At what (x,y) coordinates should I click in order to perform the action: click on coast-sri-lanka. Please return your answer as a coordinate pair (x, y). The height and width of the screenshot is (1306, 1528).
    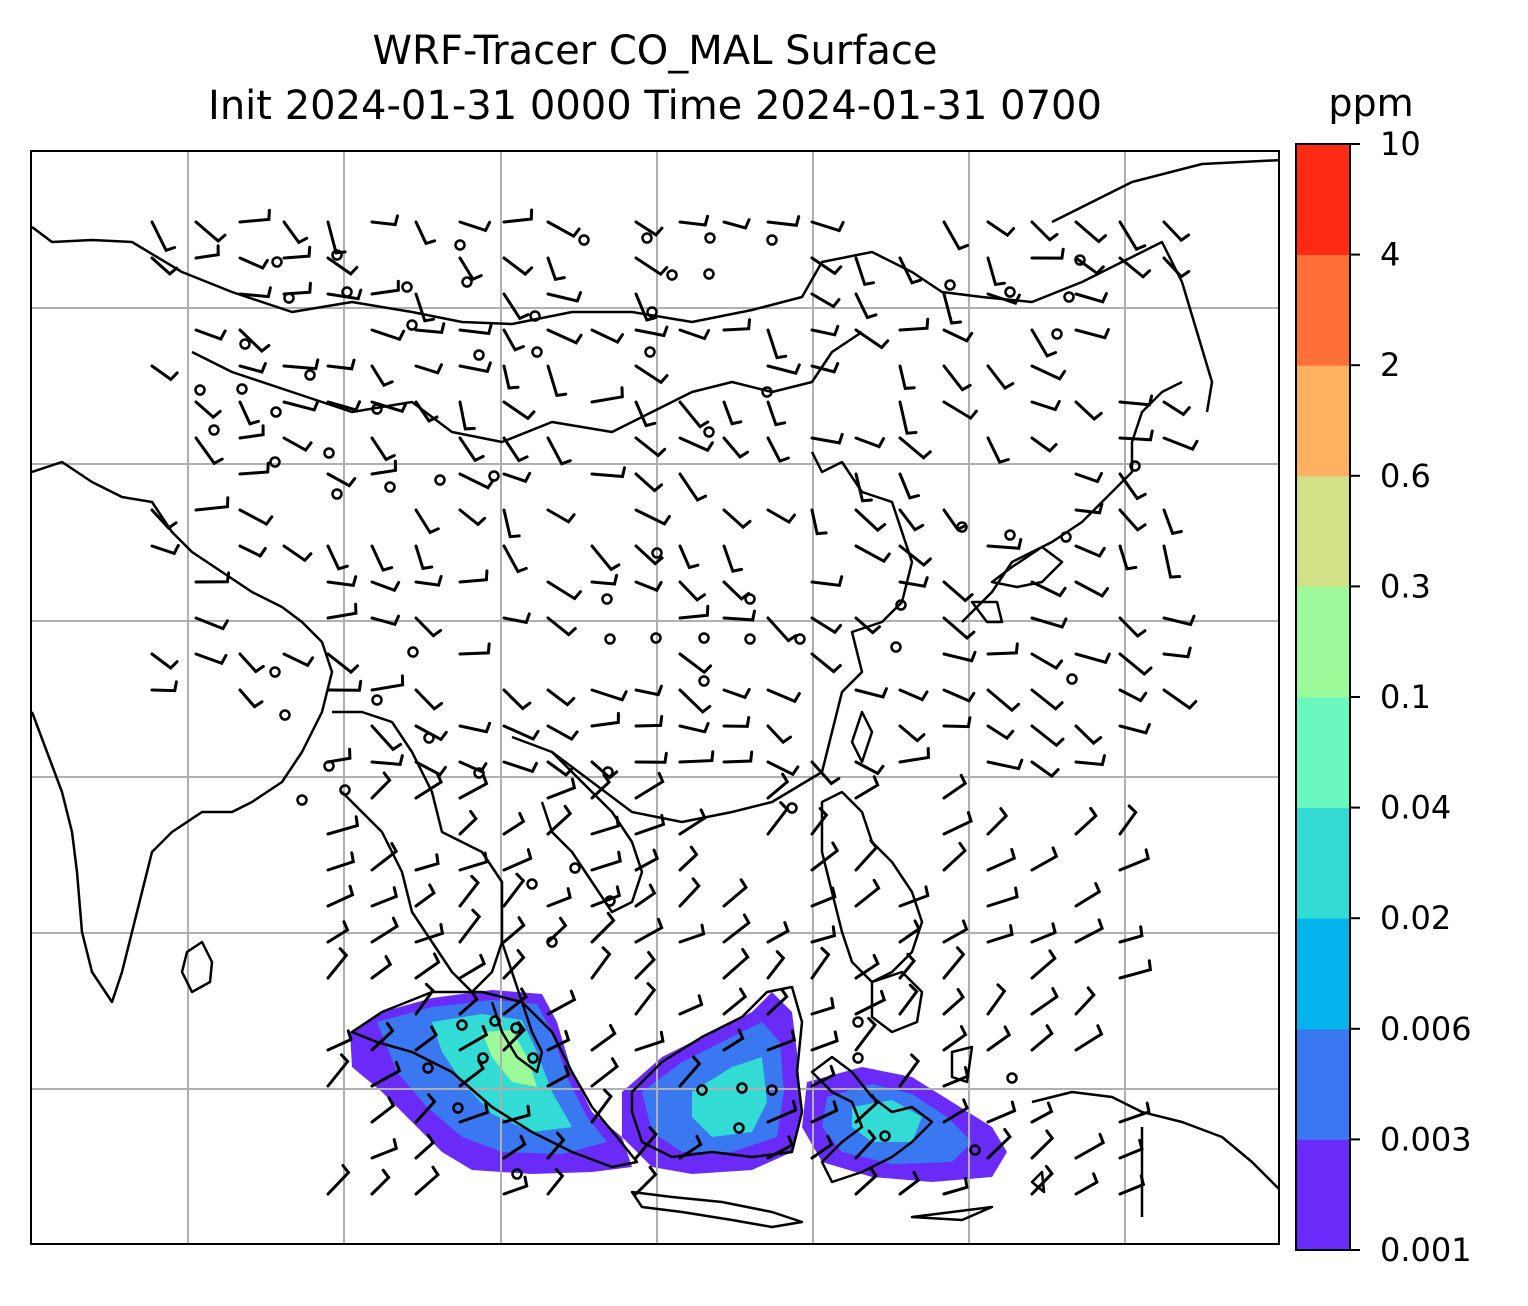
    Looking at the image, I should click on (197, 967).